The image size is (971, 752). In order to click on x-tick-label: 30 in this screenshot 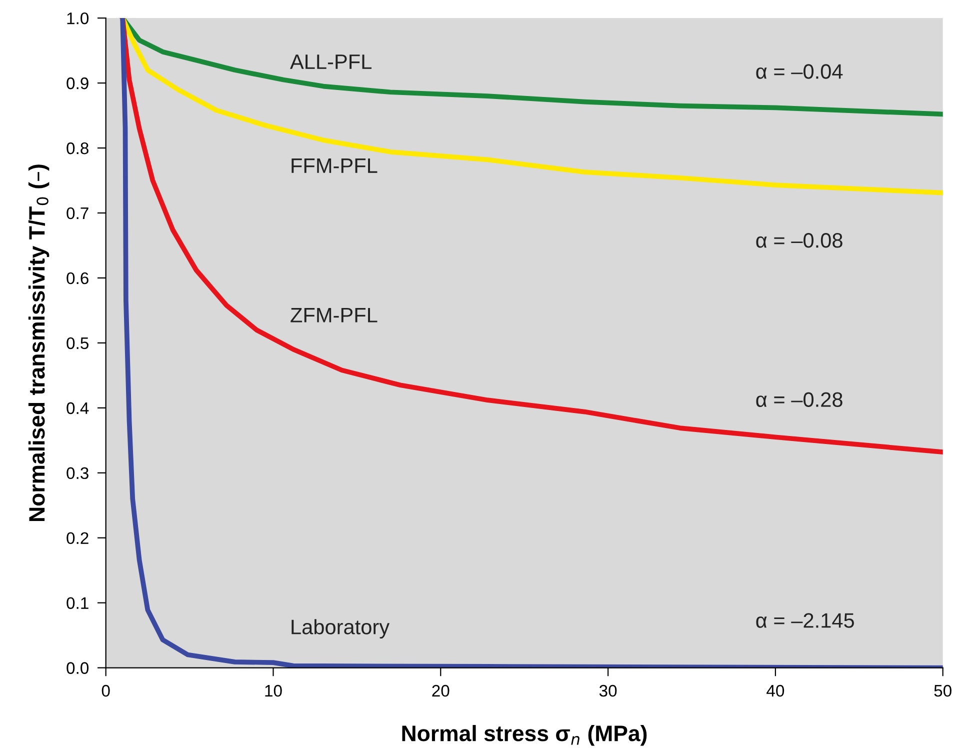, I will do `click(608, 690)`.